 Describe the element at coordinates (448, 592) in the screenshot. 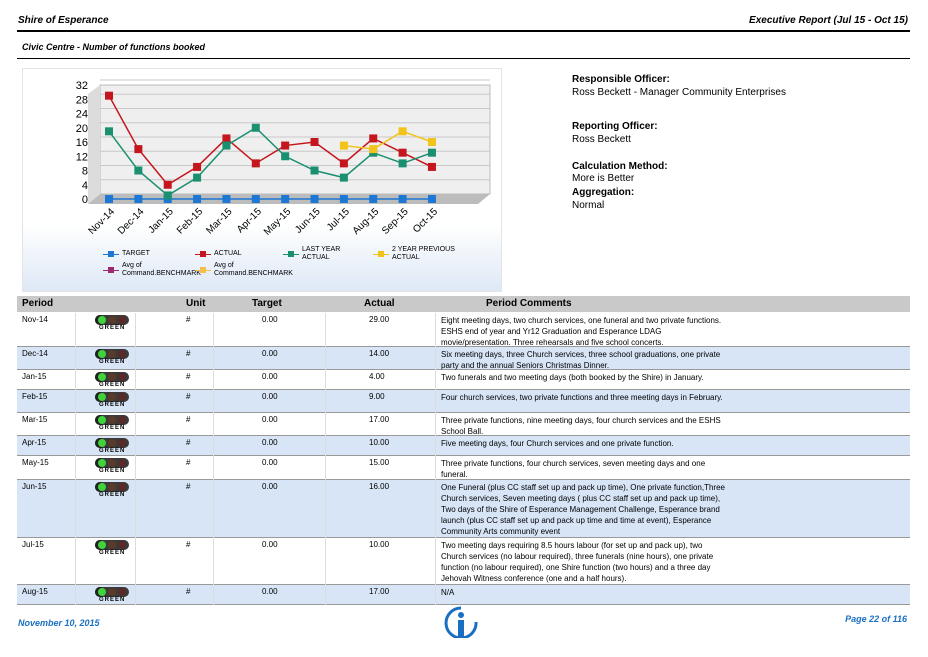

I see `comments: N/A` at that location.